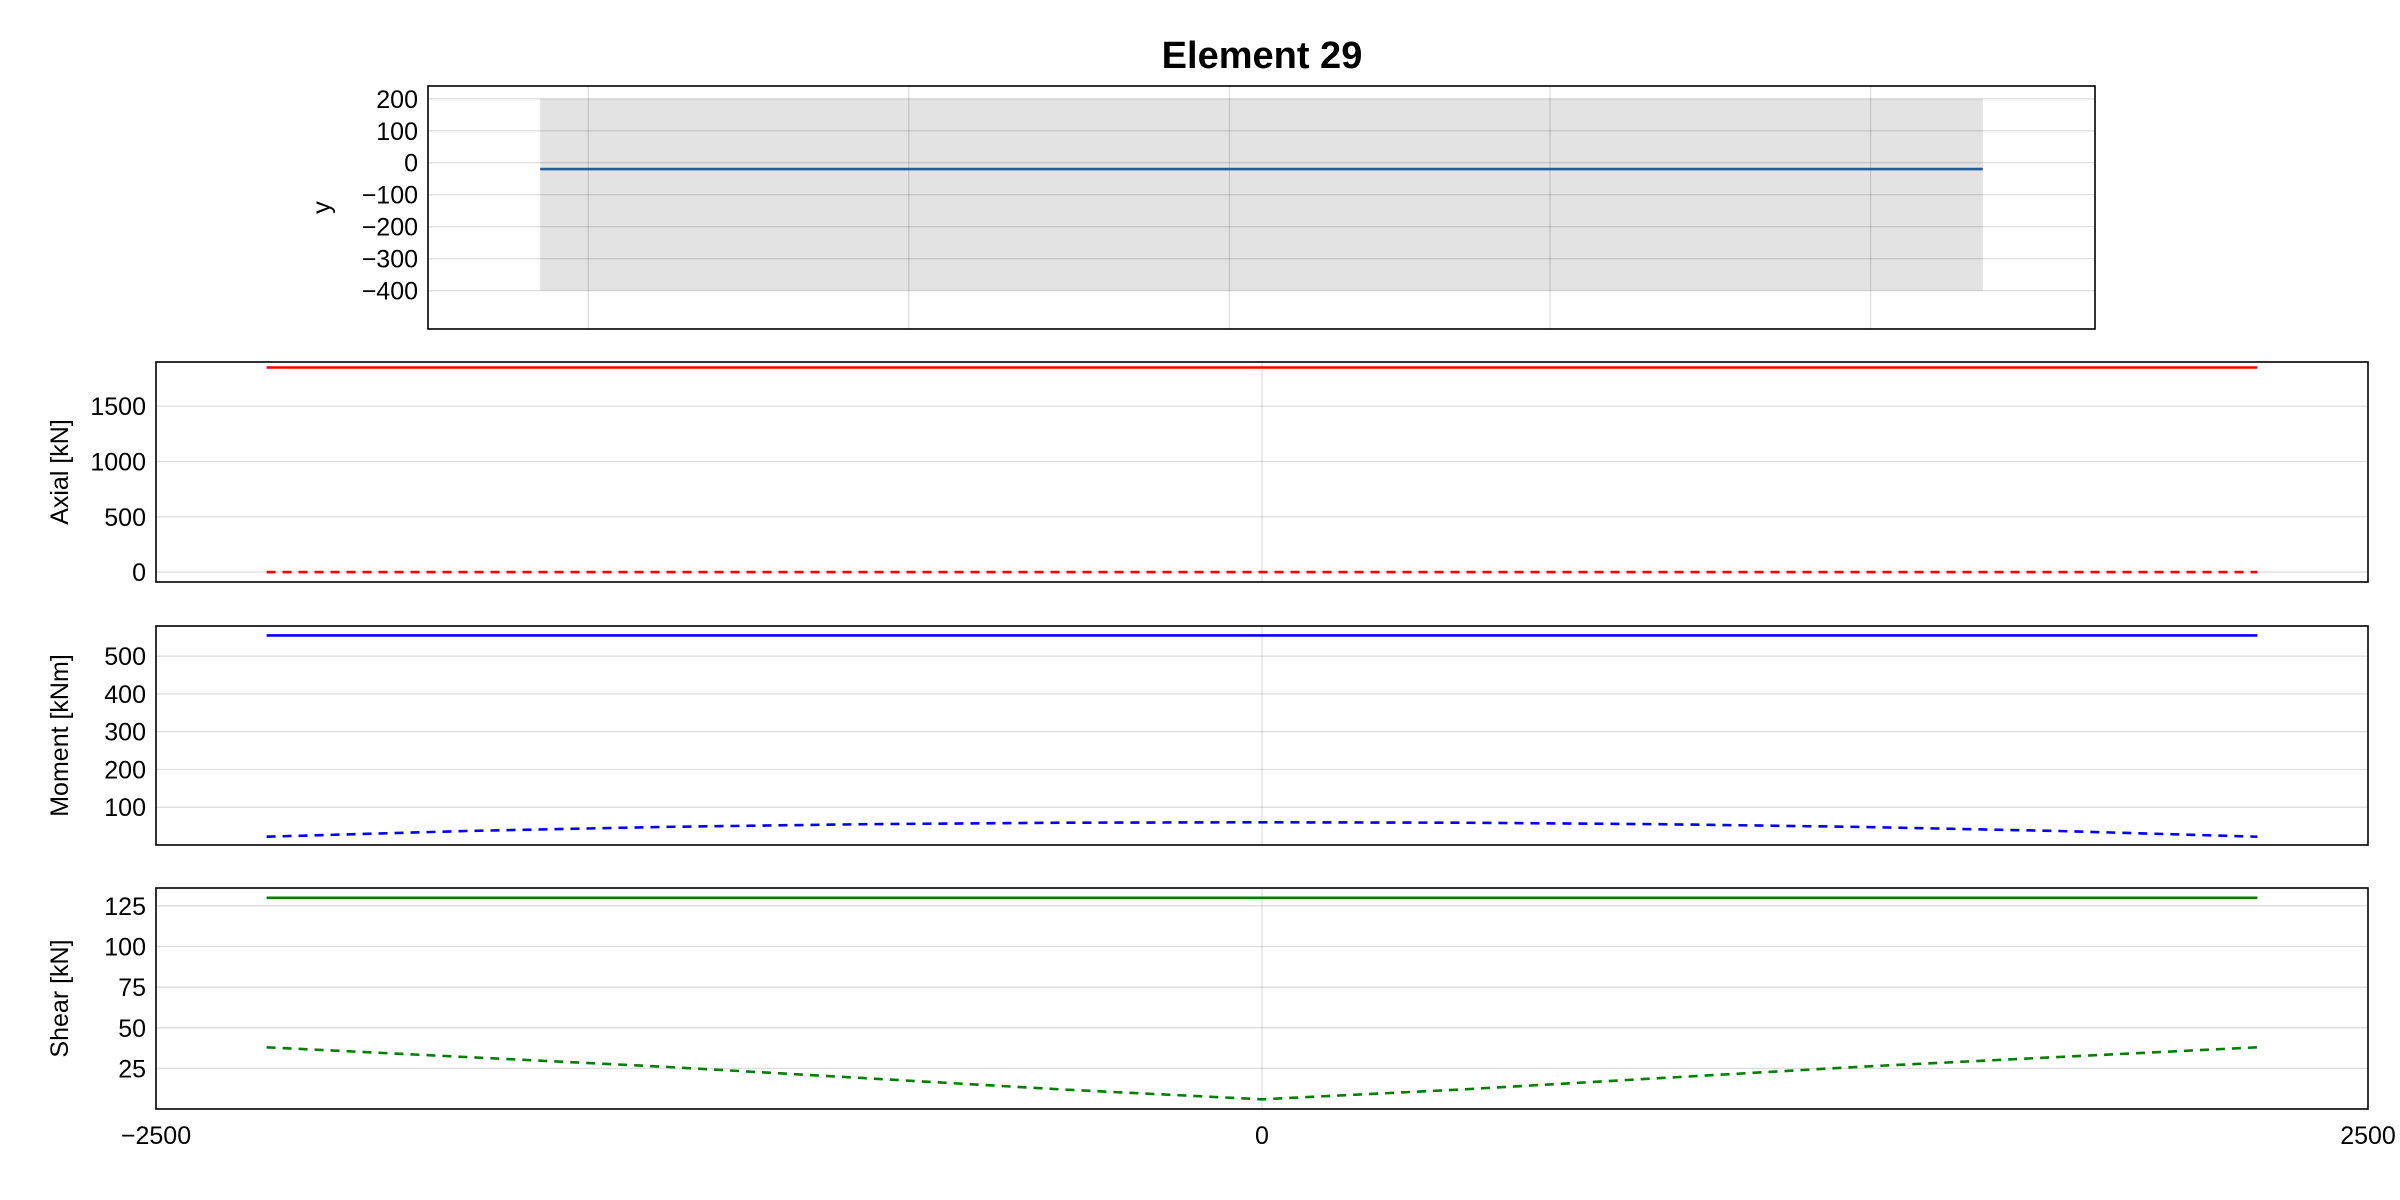  What do you see at coordinates (397, 100) in the screenshot?
I see `section-ytick-label: 200` at bounding box center [397, 100].